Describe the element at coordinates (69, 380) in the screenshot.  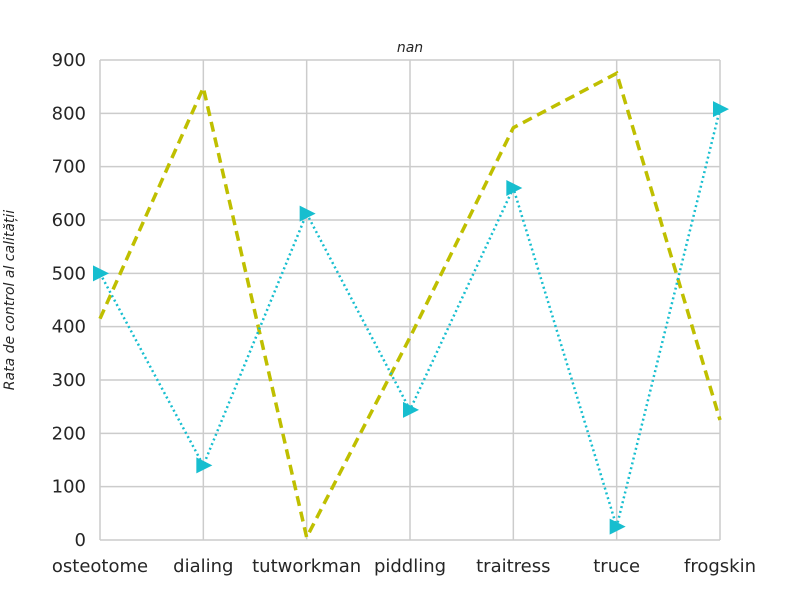
I see `y-tick-label: 300` at that location.